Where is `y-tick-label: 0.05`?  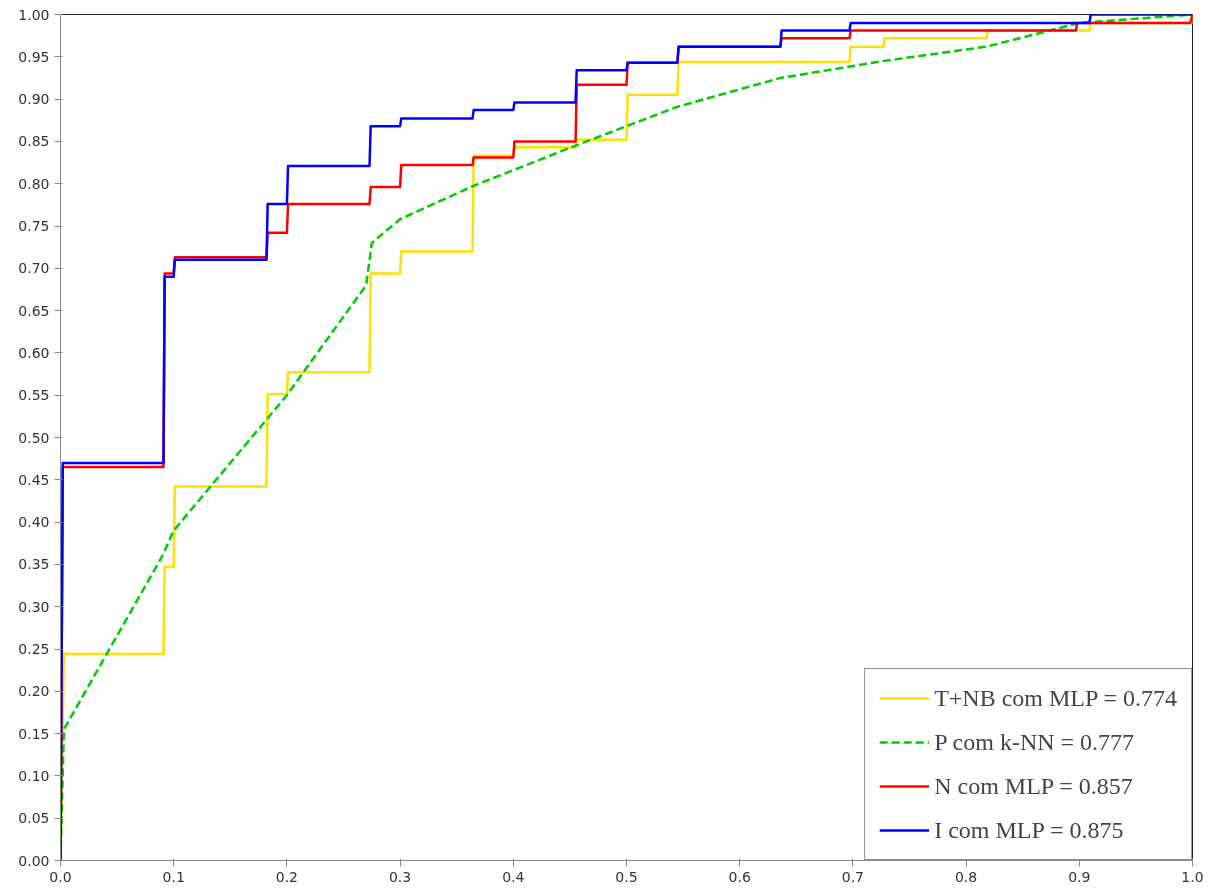
y-tick-label: 0.05 is located at coordinates (34, 818).